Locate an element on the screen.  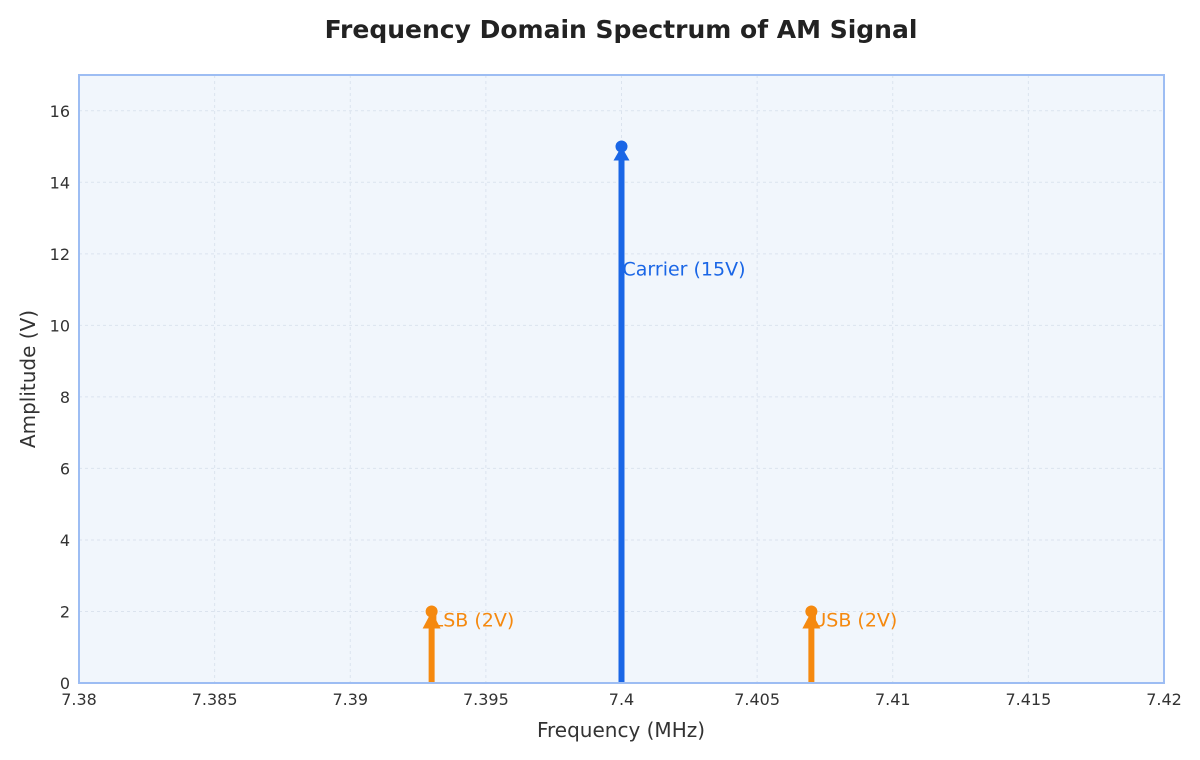
y-tick-label: 6 is located at coordinates (65, 468).